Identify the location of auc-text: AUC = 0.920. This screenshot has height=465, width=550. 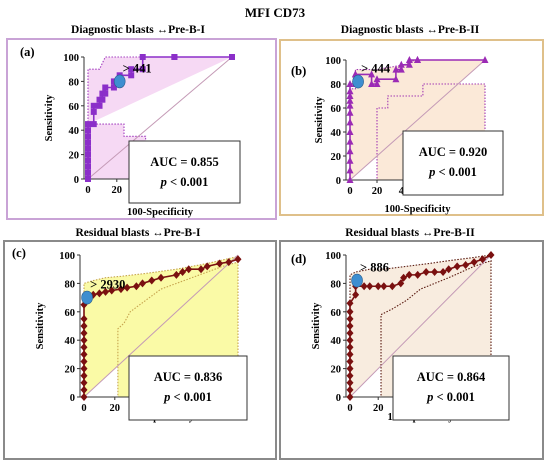
(453, 152).